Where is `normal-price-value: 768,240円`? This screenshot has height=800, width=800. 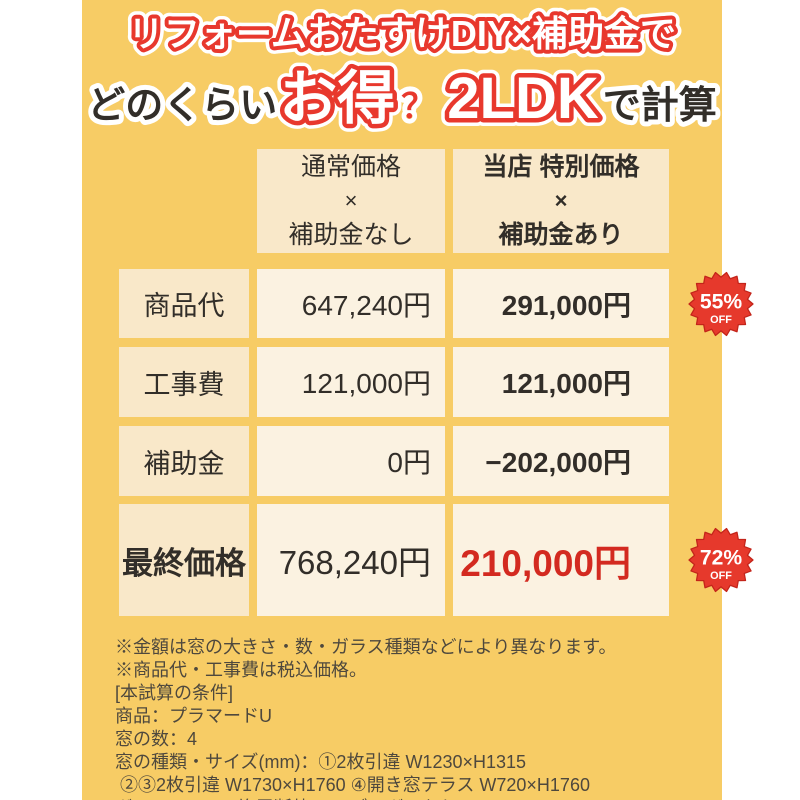
normal-price-value: 768,240円 is located at coordinates (351, 560).